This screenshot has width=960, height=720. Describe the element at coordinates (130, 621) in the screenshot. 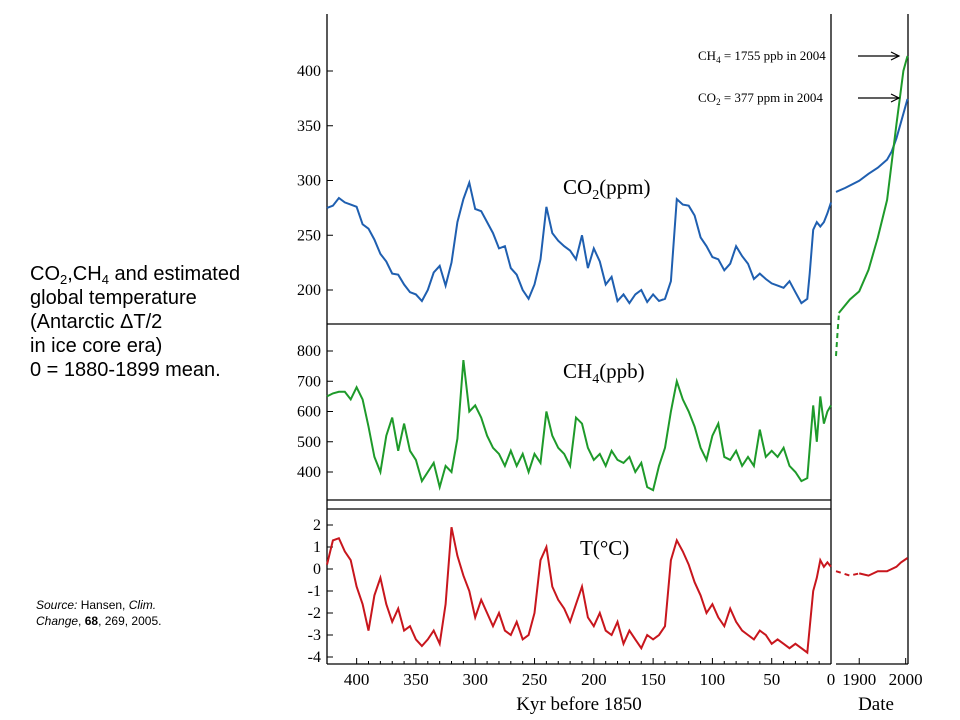

I see `source-rest: , 269, 2005.` at that location.